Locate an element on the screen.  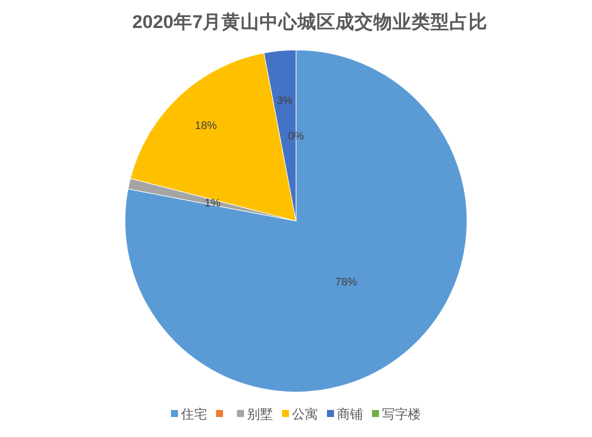
title: 2020年7月黄山中心城区成交物业类型占比 is located at coordinates (310, 21).